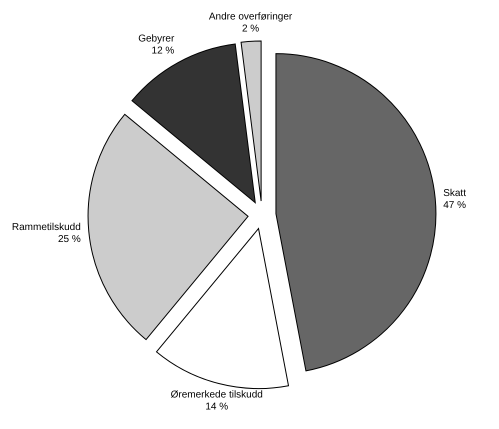 This screenshot has width=499, height=429. What do you see at coordinates (454, 205) in the screenshot?
I see `data-label: 47 %` at bounding box center [454, 205].